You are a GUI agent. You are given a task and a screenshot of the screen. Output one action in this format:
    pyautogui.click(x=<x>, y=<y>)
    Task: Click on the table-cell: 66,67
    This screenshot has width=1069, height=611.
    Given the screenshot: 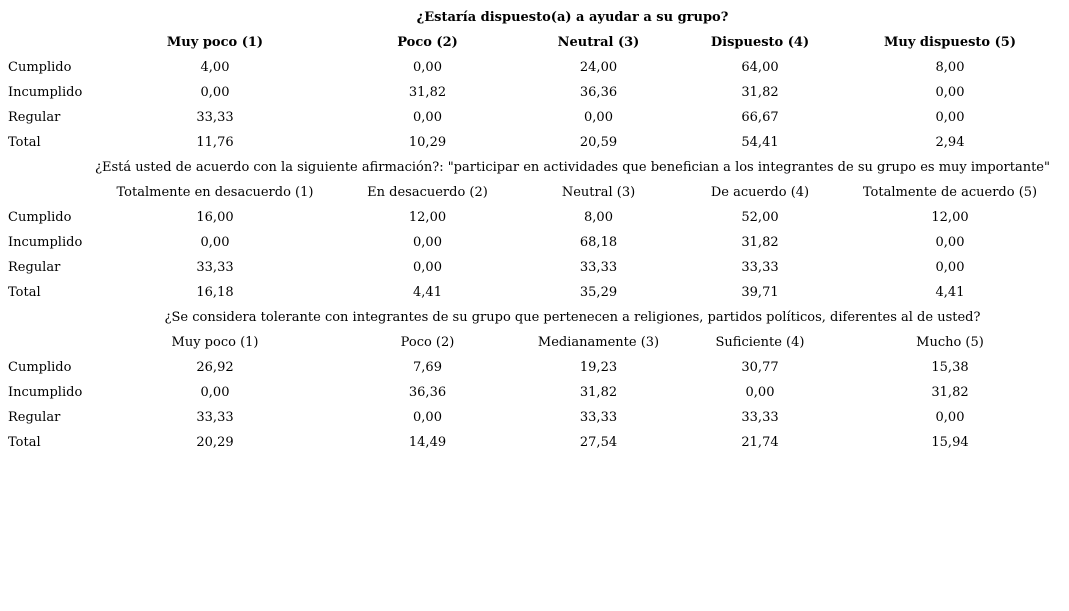 What is the action you would take?
    pyautogui.click(x=760, y=117)
    